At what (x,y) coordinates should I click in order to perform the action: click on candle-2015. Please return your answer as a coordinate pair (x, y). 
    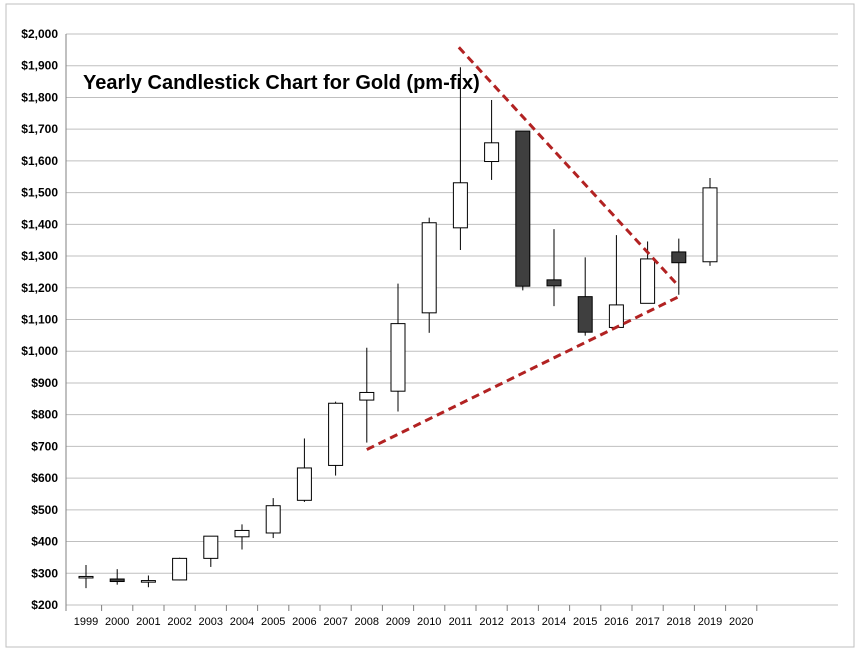
    Looking at the image, I should click on (585, 296).